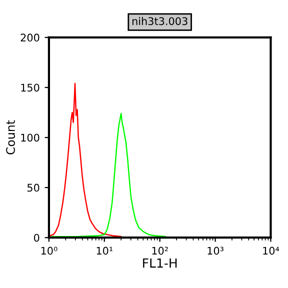 The width and height of the screenshot is (288, 288). What do you see at coordinates (30, 88) in the screenshot?
I see `y-tick-label: 150` at bounding box center [30, 88].